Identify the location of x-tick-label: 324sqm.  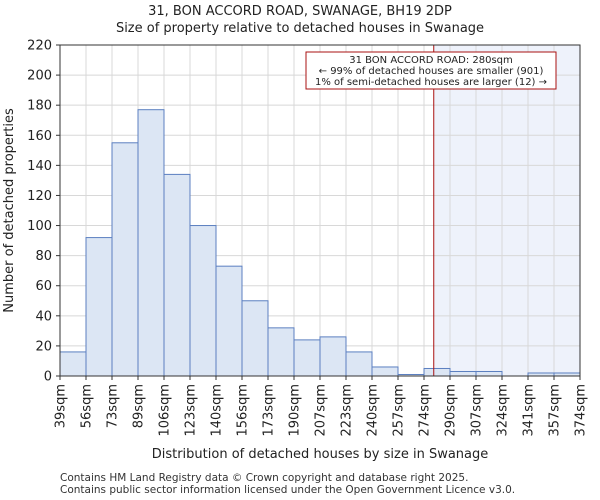
(503, 410).